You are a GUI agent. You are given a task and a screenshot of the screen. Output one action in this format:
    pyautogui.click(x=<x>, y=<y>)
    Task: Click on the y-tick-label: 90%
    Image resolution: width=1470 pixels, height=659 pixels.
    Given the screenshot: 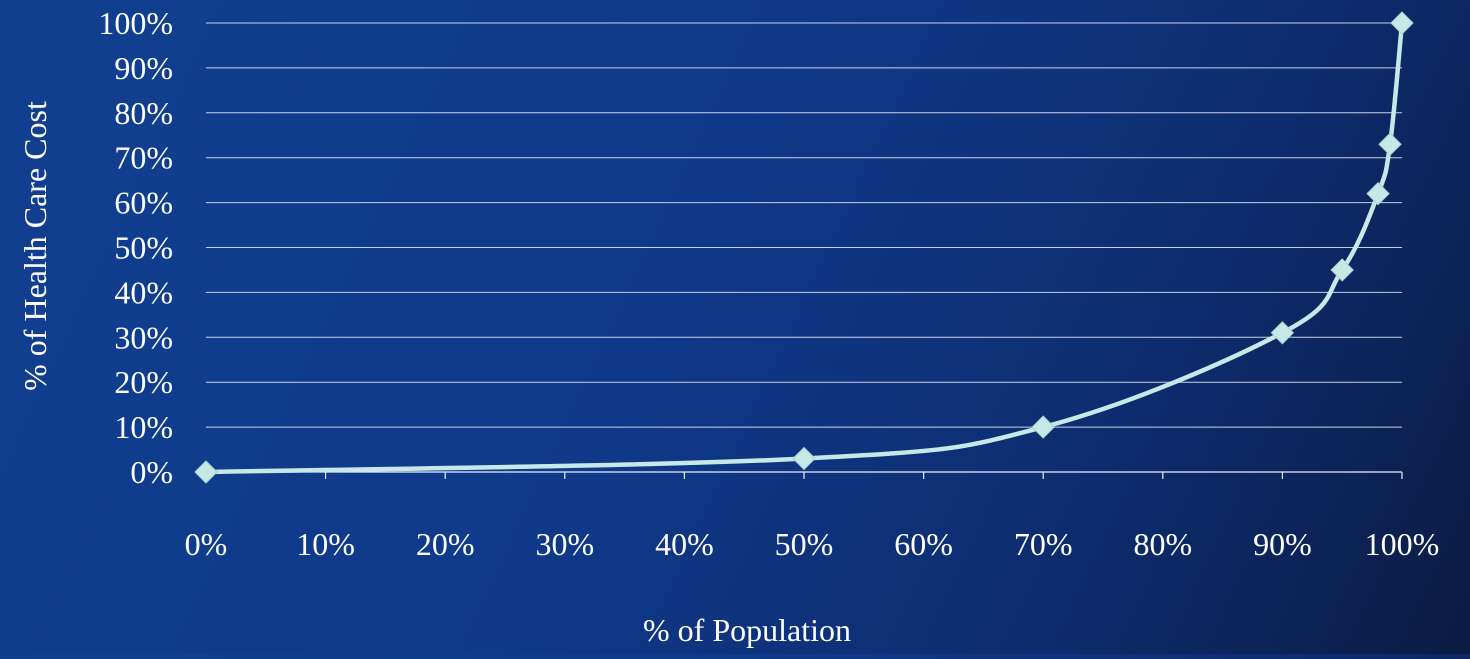 What is the action you would take?
    pyautogui.click(x=143, y=68)
    